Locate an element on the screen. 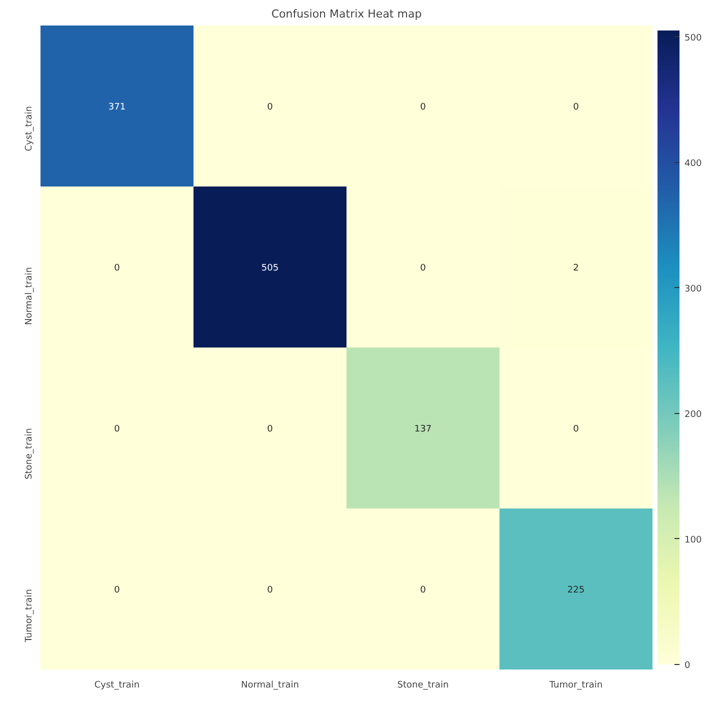  color-bar-label: 100 is located at coordinates (693, 540).